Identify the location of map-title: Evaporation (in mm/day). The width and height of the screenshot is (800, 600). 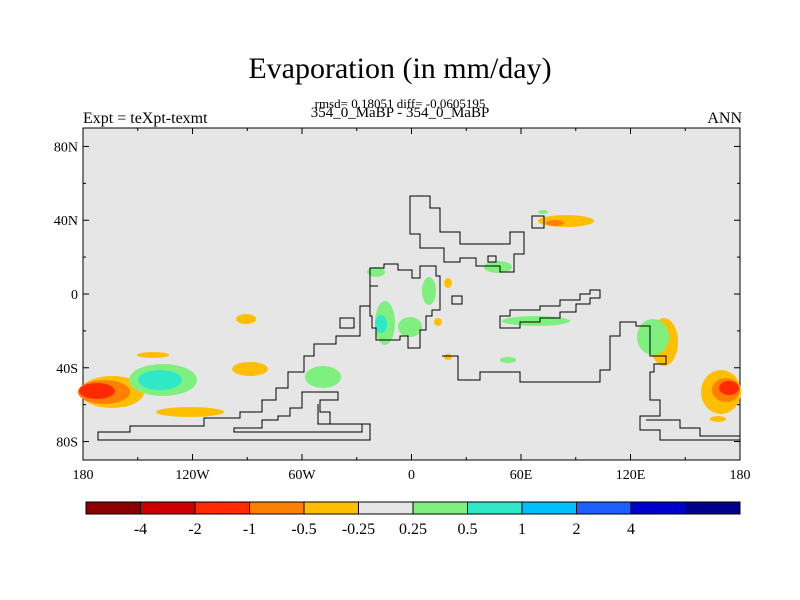
(400, 68).